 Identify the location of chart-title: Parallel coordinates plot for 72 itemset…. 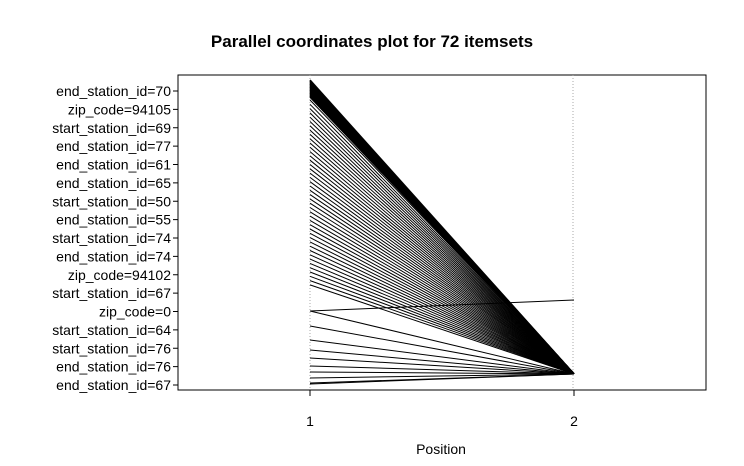
(372, 41).